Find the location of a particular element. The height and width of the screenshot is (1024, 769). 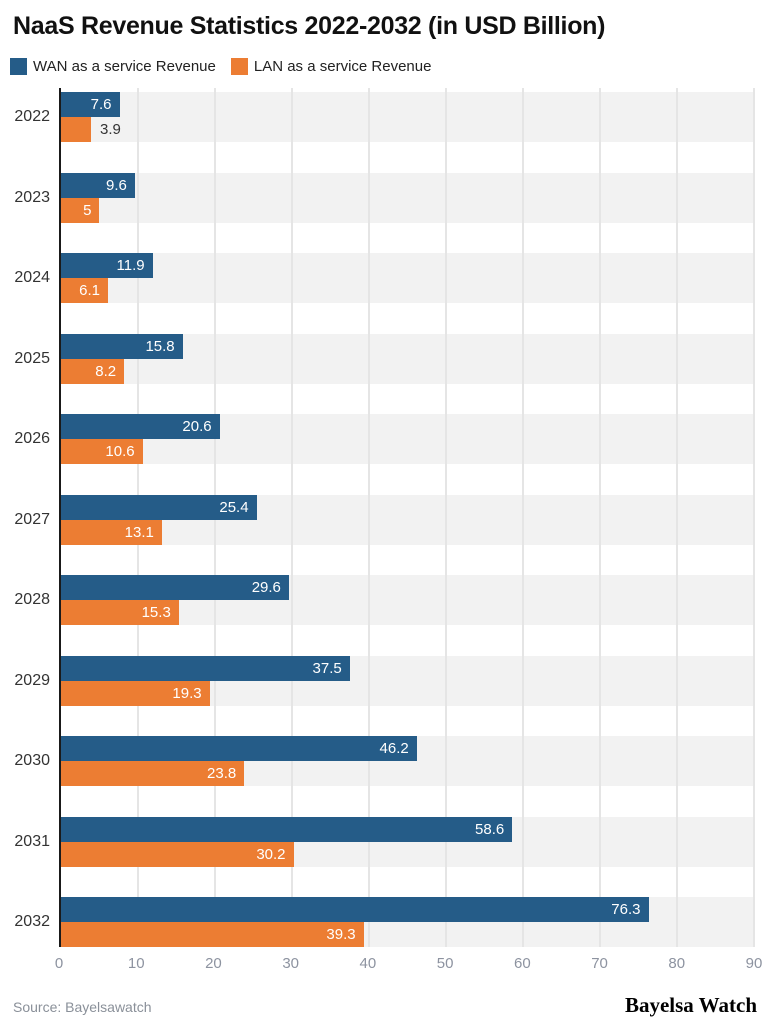

legend-label-wan: WAN as a service Revenue is located at coordinates (124, 66).